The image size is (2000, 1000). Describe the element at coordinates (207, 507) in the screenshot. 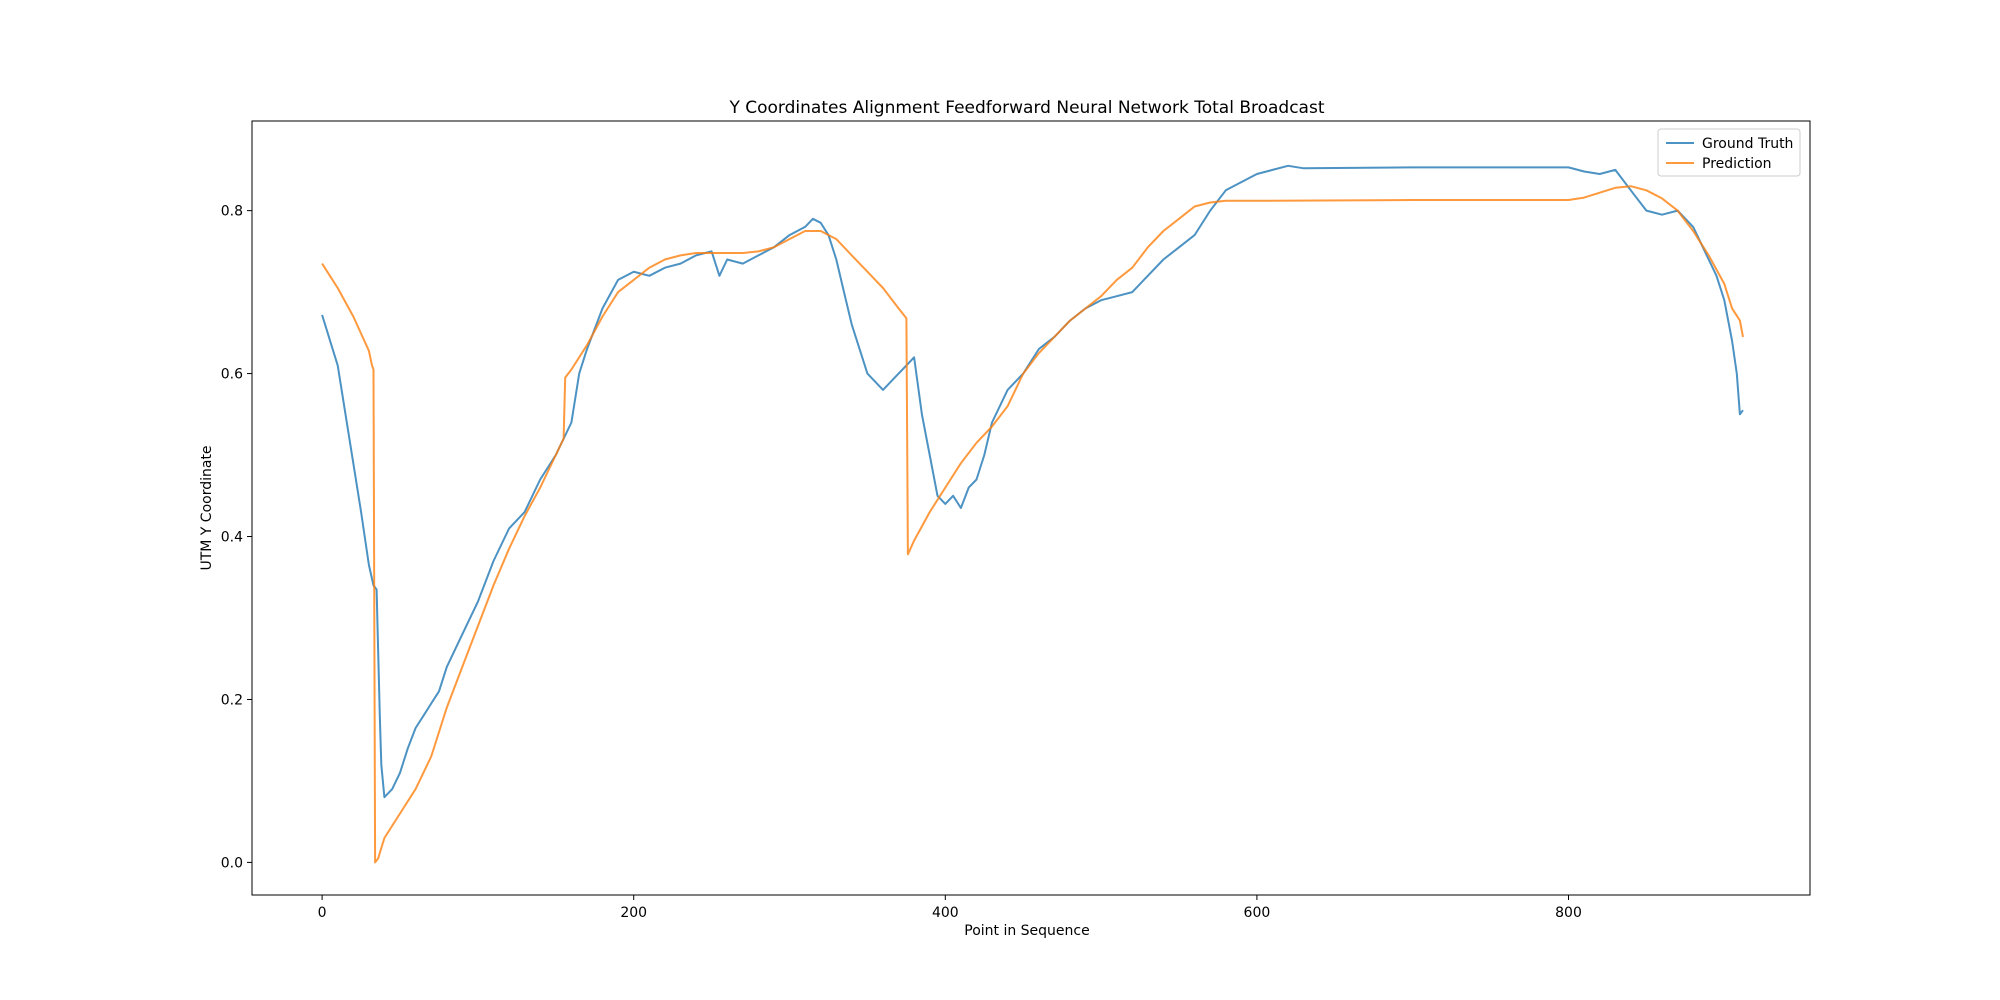

I see `y-axis-label: UTM Y Coordinate` at that location.